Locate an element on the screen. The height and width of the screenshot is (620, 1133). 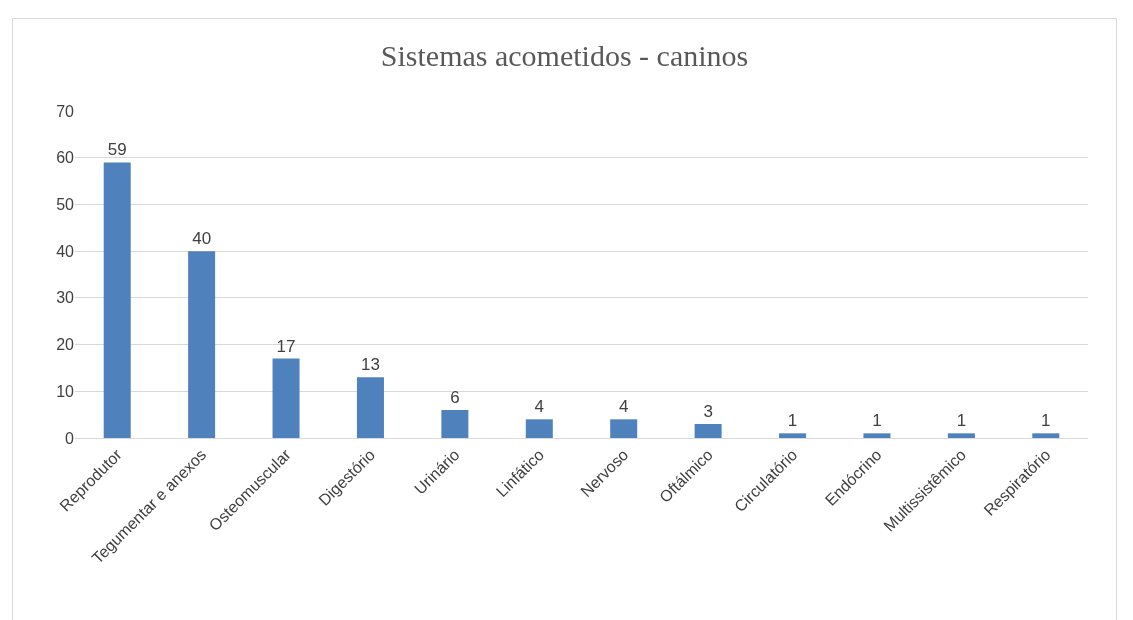
data-label: 13 is located at coordinates (370, 365).